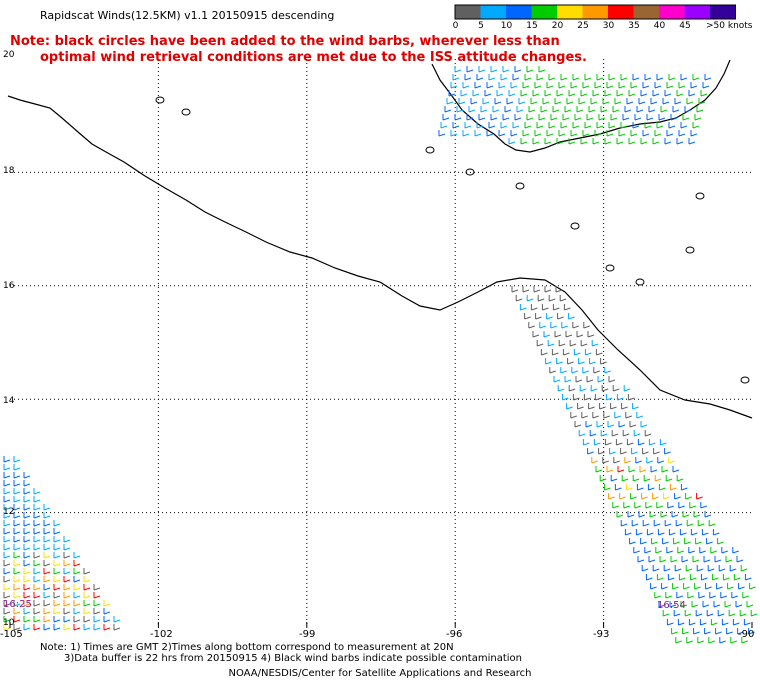 The height and width of the screenshot is (688, 760). Describe the element at coordinates (595, 12) in the screenshot. I see `legend-frame` at that location.